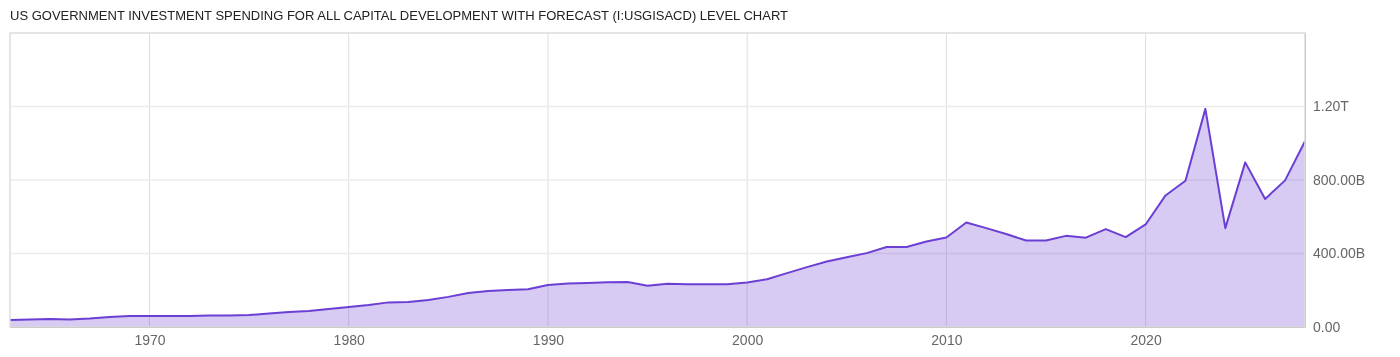 The height and width of the screenshot is (357, 1400). I want to click on chart-title: US GOVERNMENT INVESTMENT SPENDING FOR ALL CAPITAL DEVELOPMENT WITH FORECAST (I:USGISACD) LEVEL CHART, so click(399, 15).